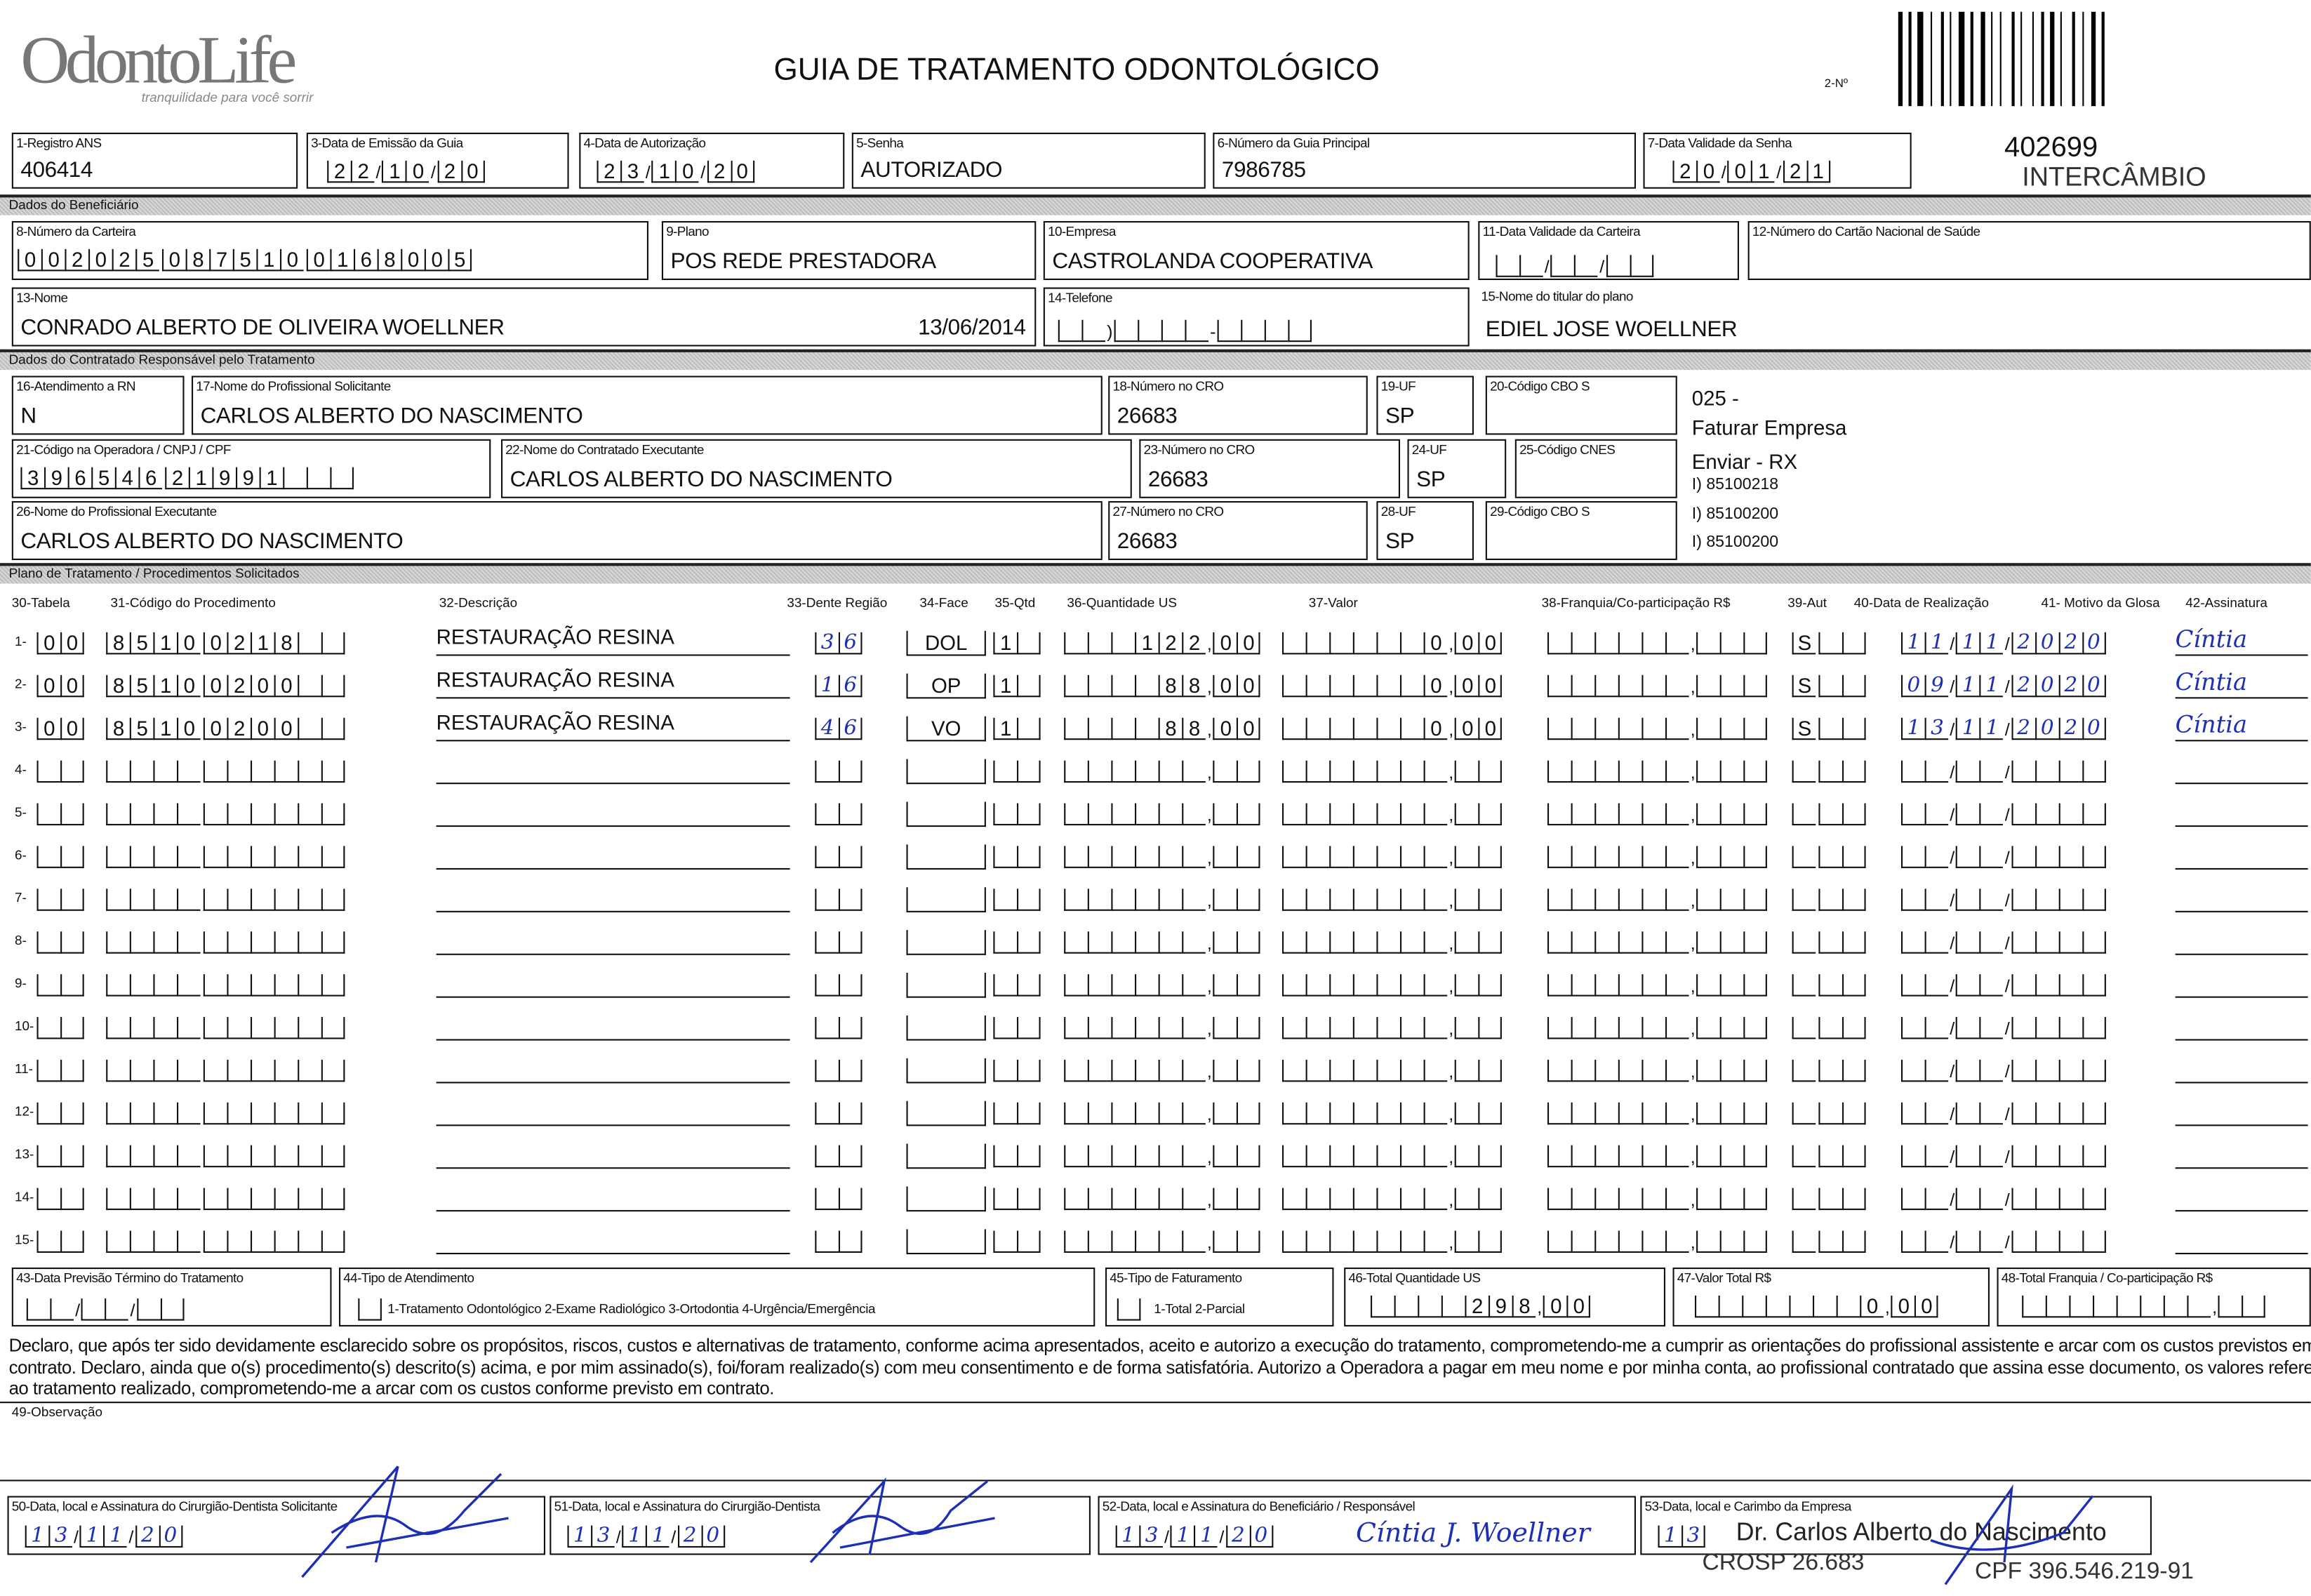  Describe the element at coordinates (1238, 530) in the screenshot. I see `cro-27-field: 27-Número no CRO 26683` at that location.